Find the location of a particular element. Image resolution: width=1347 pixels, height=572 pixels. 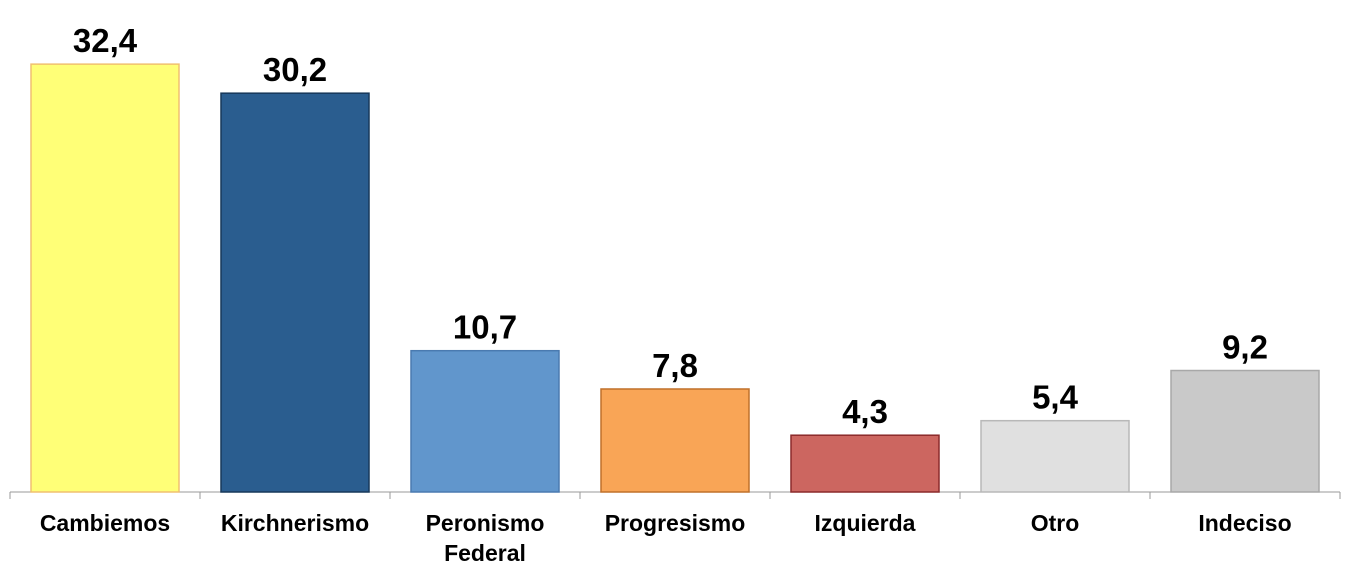

value-label: 32,4 is located at coordinates (105, 40).